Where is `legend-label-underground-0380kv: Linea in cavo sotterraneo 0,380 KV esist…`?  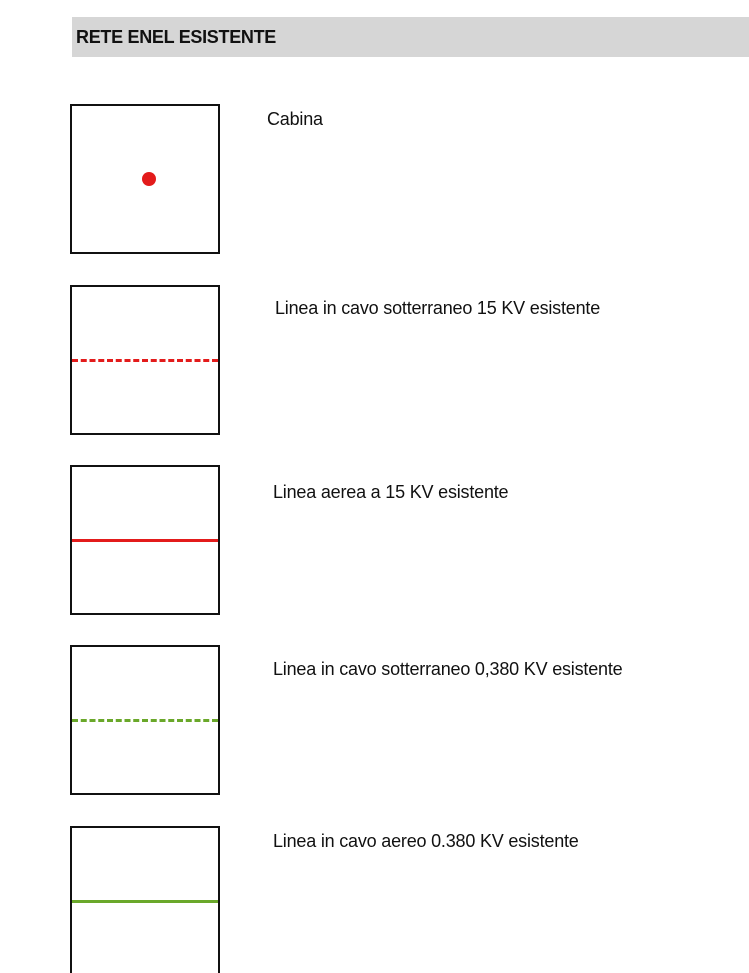
legend-label-underground-0380kv: Linea in cavo sotterraneo 0,380 KV esist… is located at coordinates (448, 669).